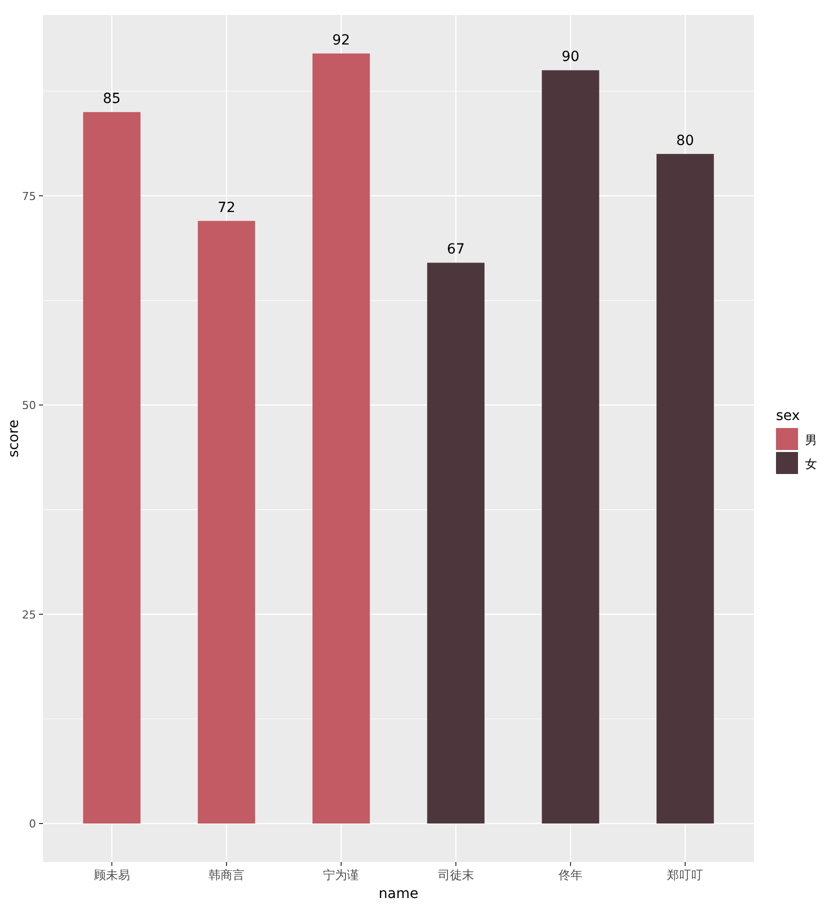 This screenshot has width=837, height=907. Describe the element at coordinates (571, 57) in the screenshot. I see `data-label: 90` at that location.